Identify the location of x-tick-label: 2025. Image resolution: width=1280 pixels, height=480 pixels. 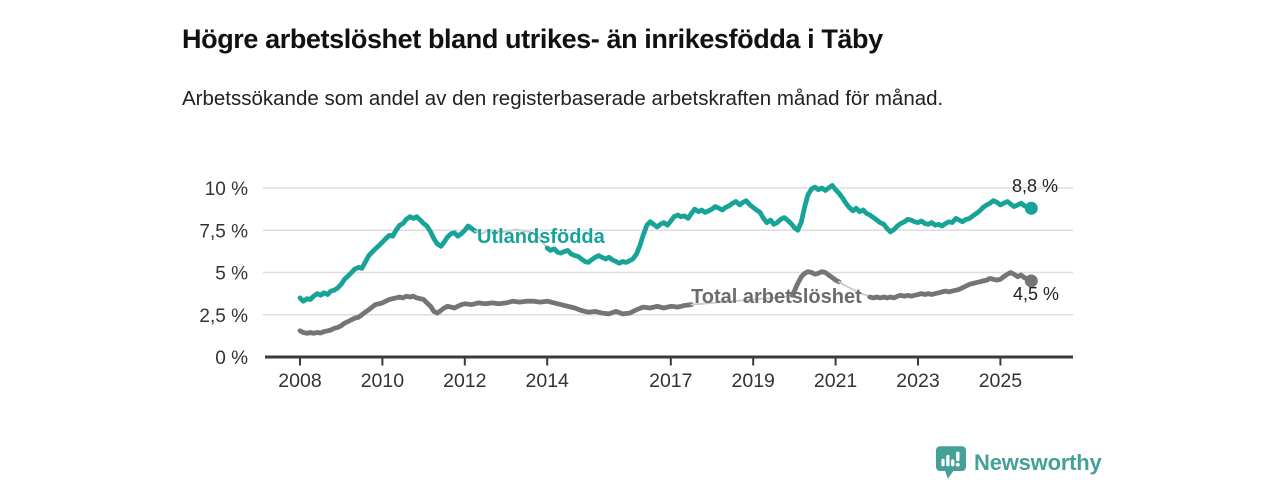
(1001, 381).